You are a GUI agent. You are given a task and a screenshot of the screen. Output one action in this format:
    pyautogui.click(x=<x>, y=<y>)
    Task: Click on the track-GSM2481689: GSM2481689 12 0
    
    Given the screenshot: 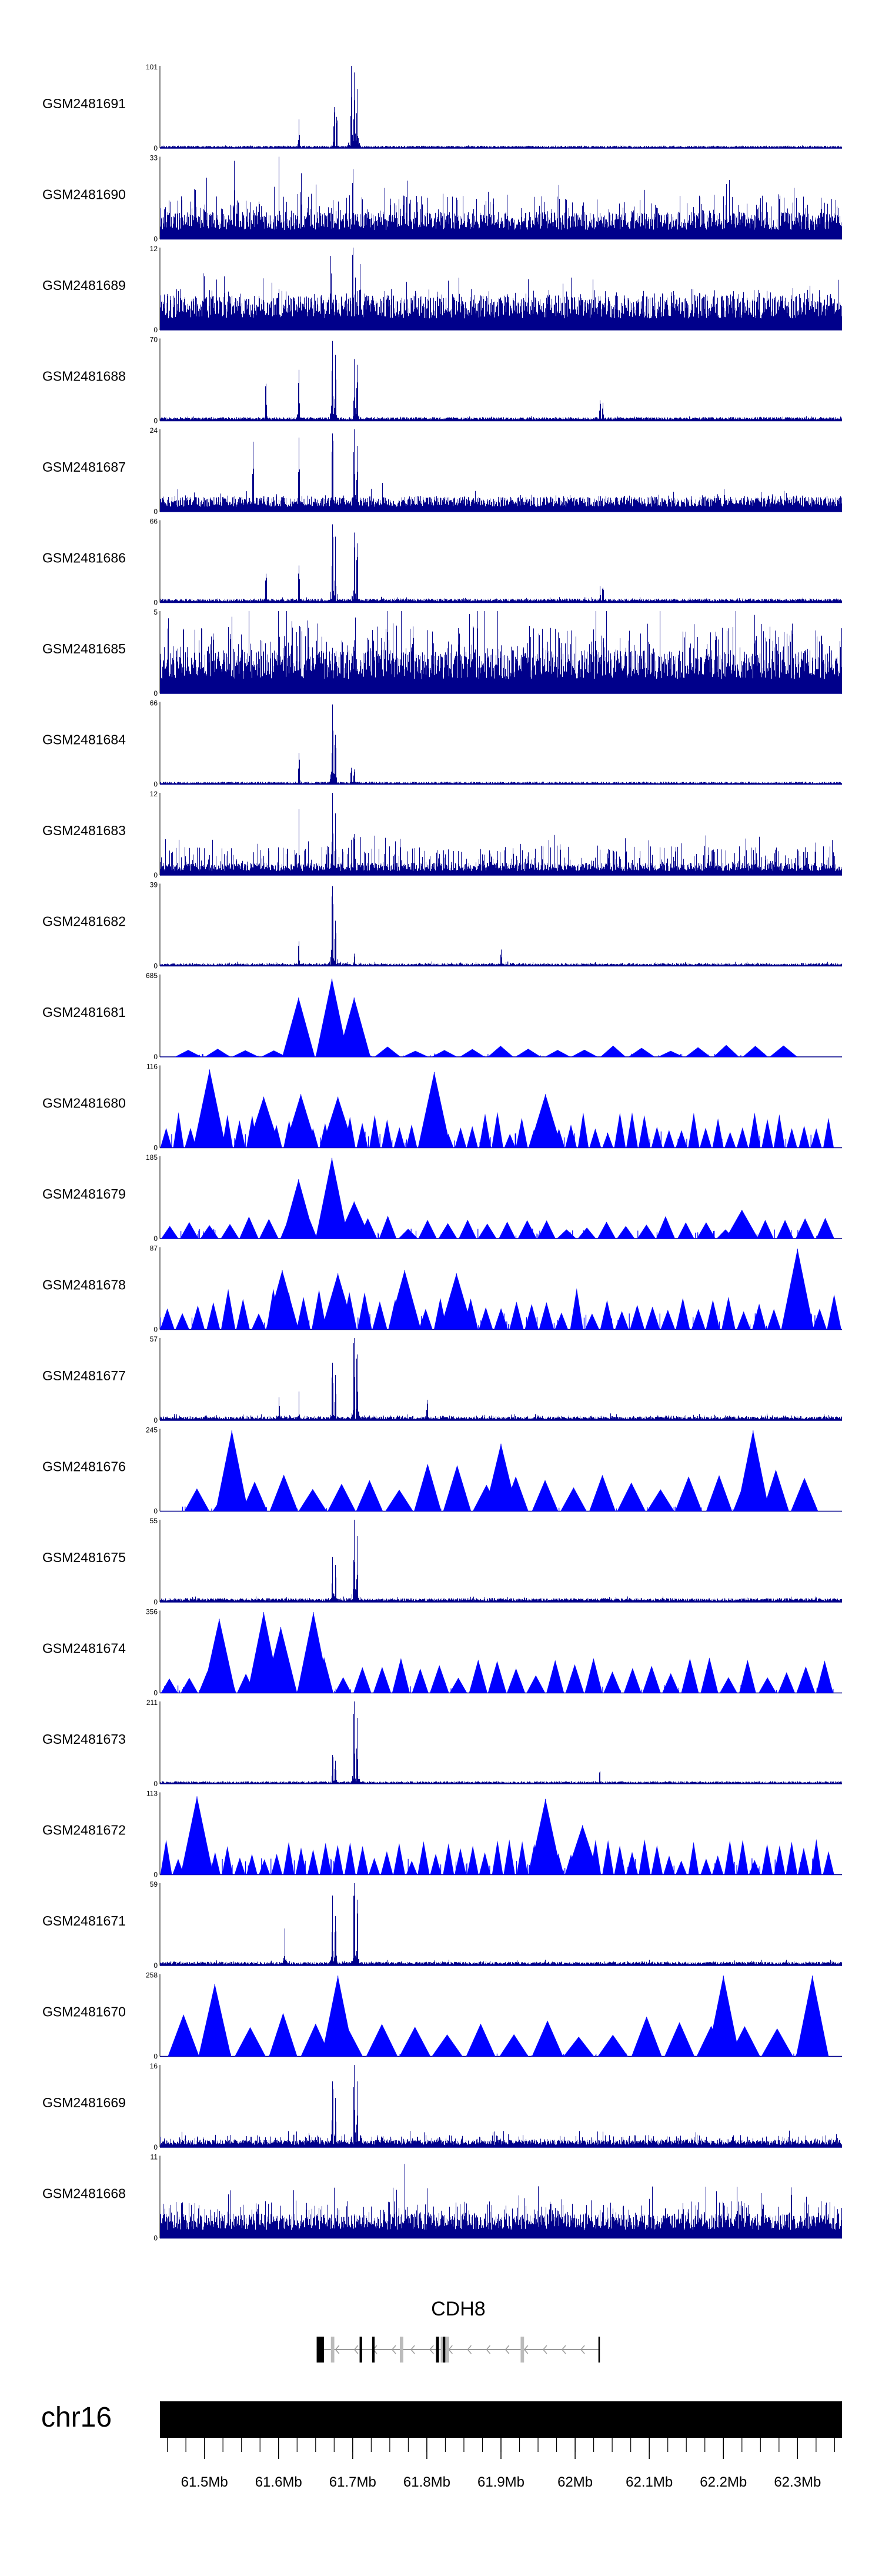 What is the action you would take?
    pyautogui.click(x=442, y=289)
    